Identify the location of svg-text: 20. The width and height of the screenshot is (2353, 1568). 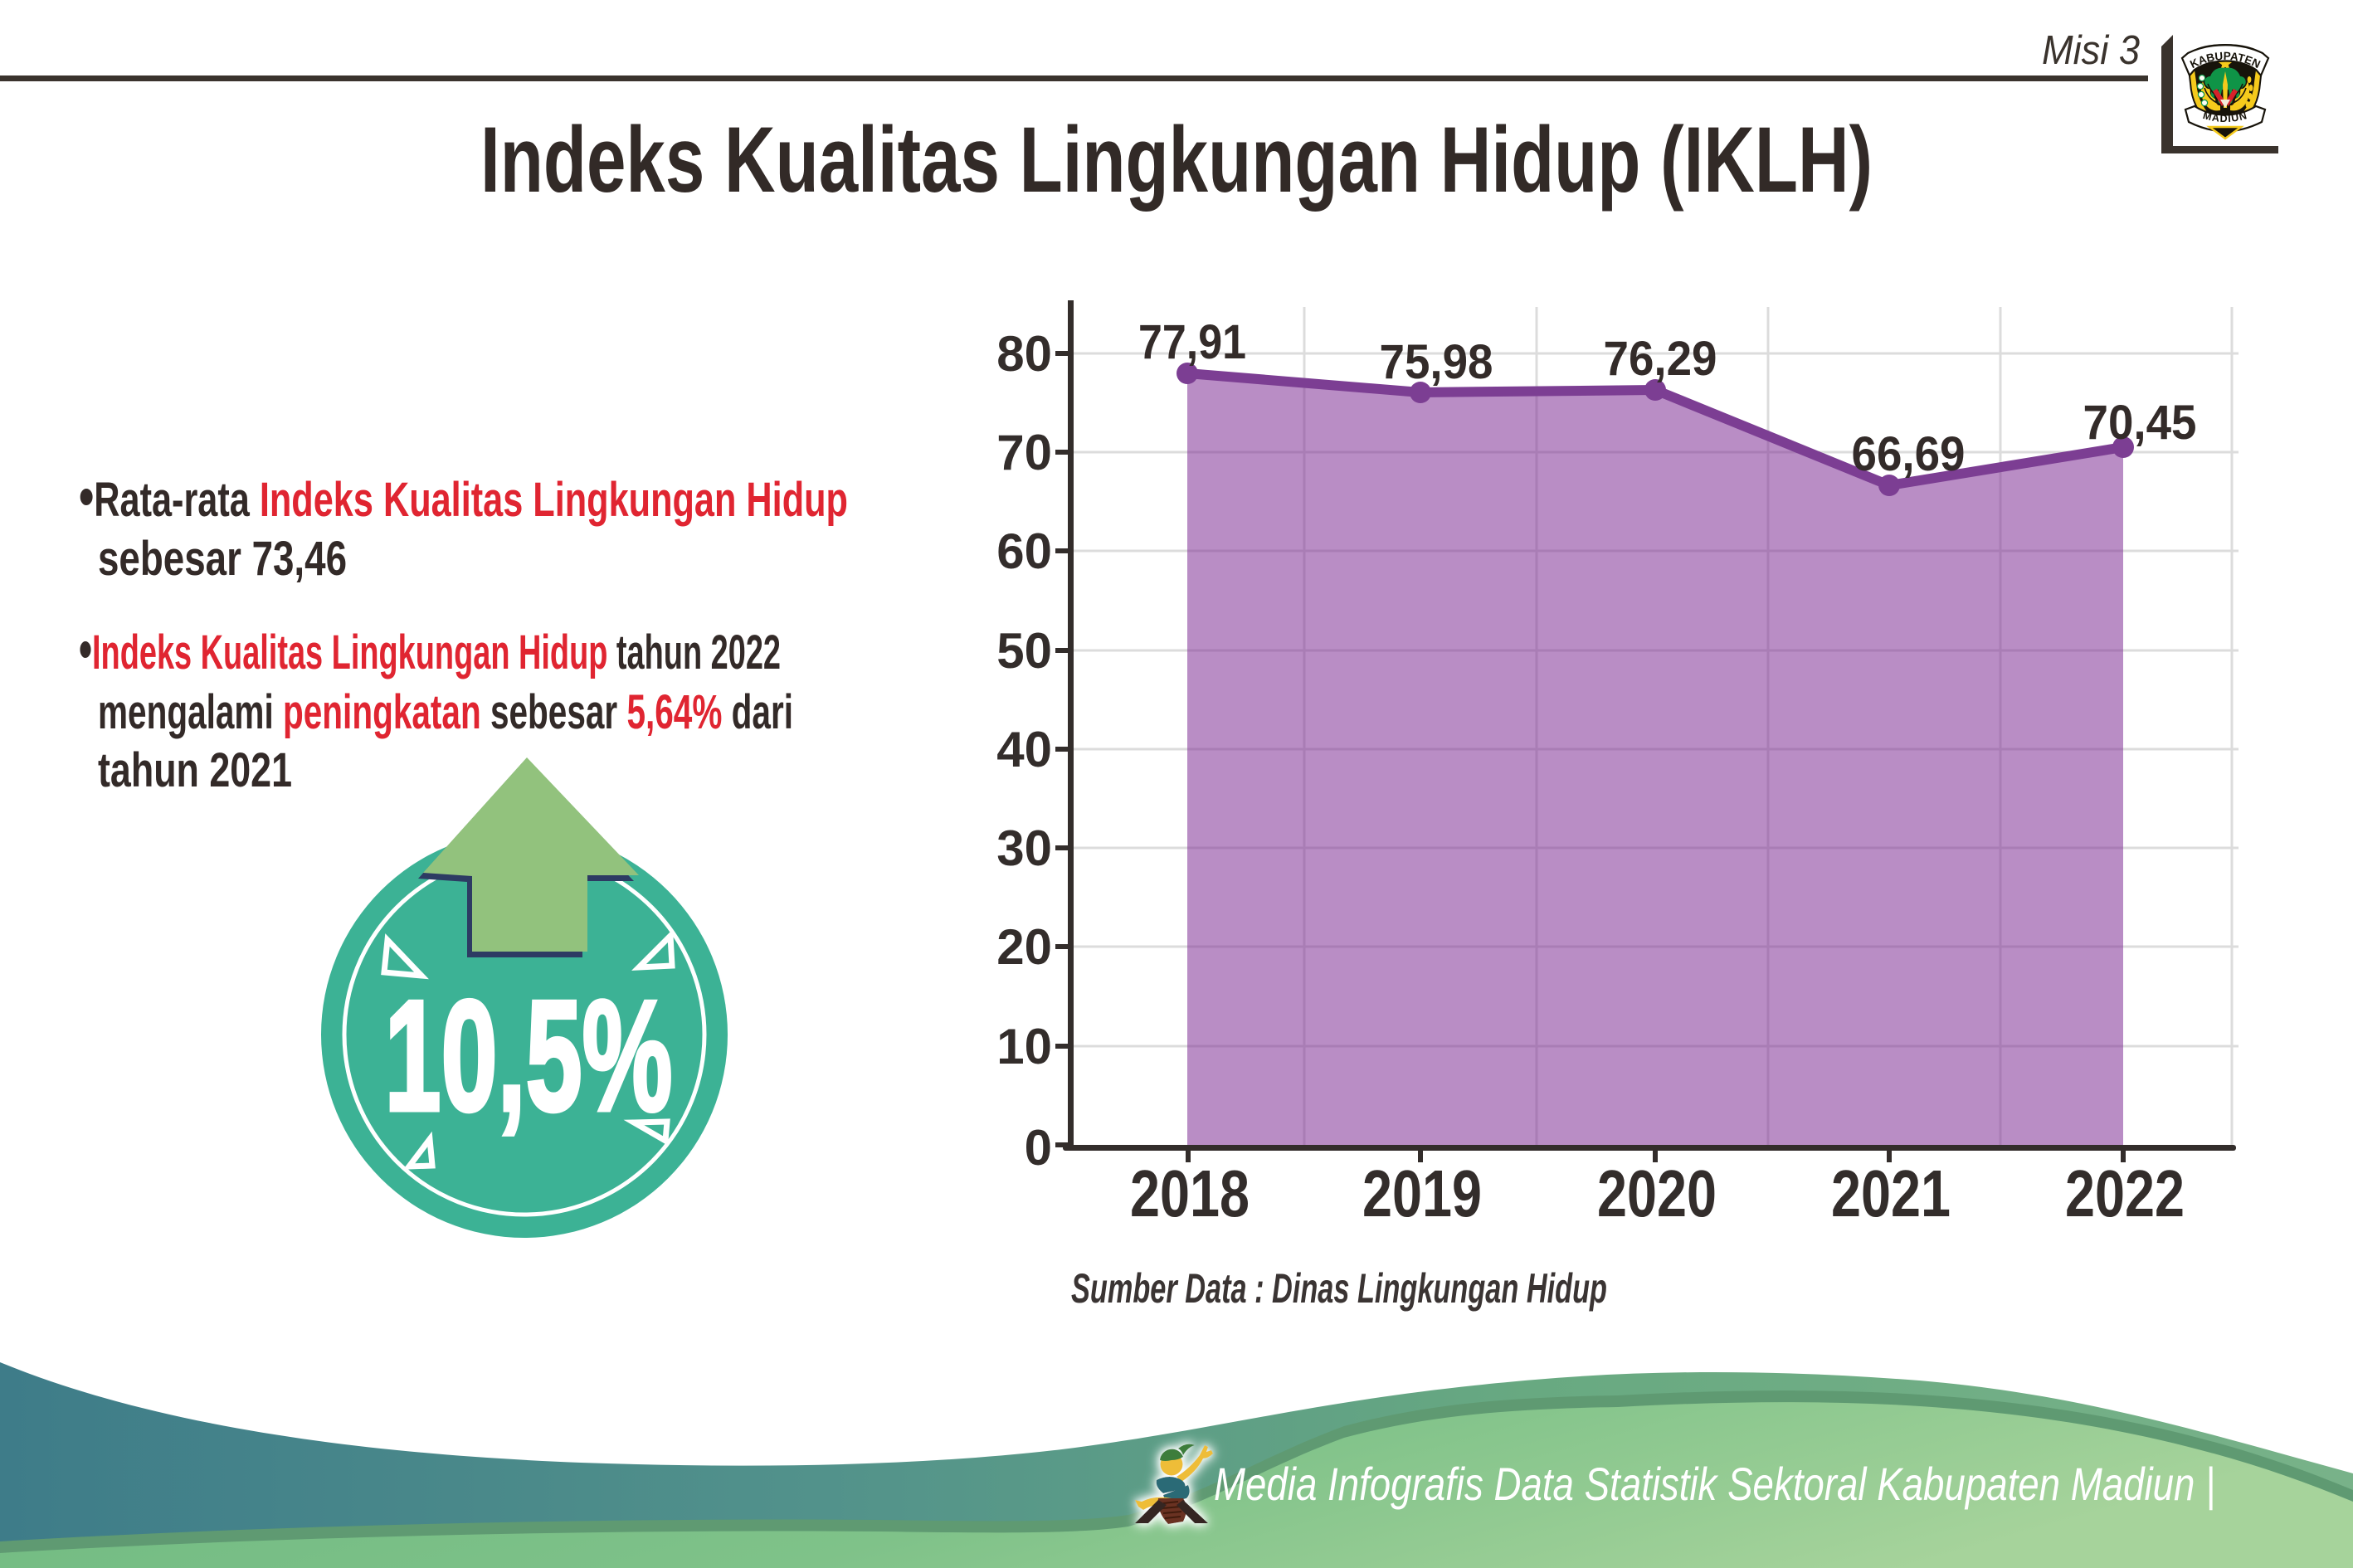
(1024, 947).